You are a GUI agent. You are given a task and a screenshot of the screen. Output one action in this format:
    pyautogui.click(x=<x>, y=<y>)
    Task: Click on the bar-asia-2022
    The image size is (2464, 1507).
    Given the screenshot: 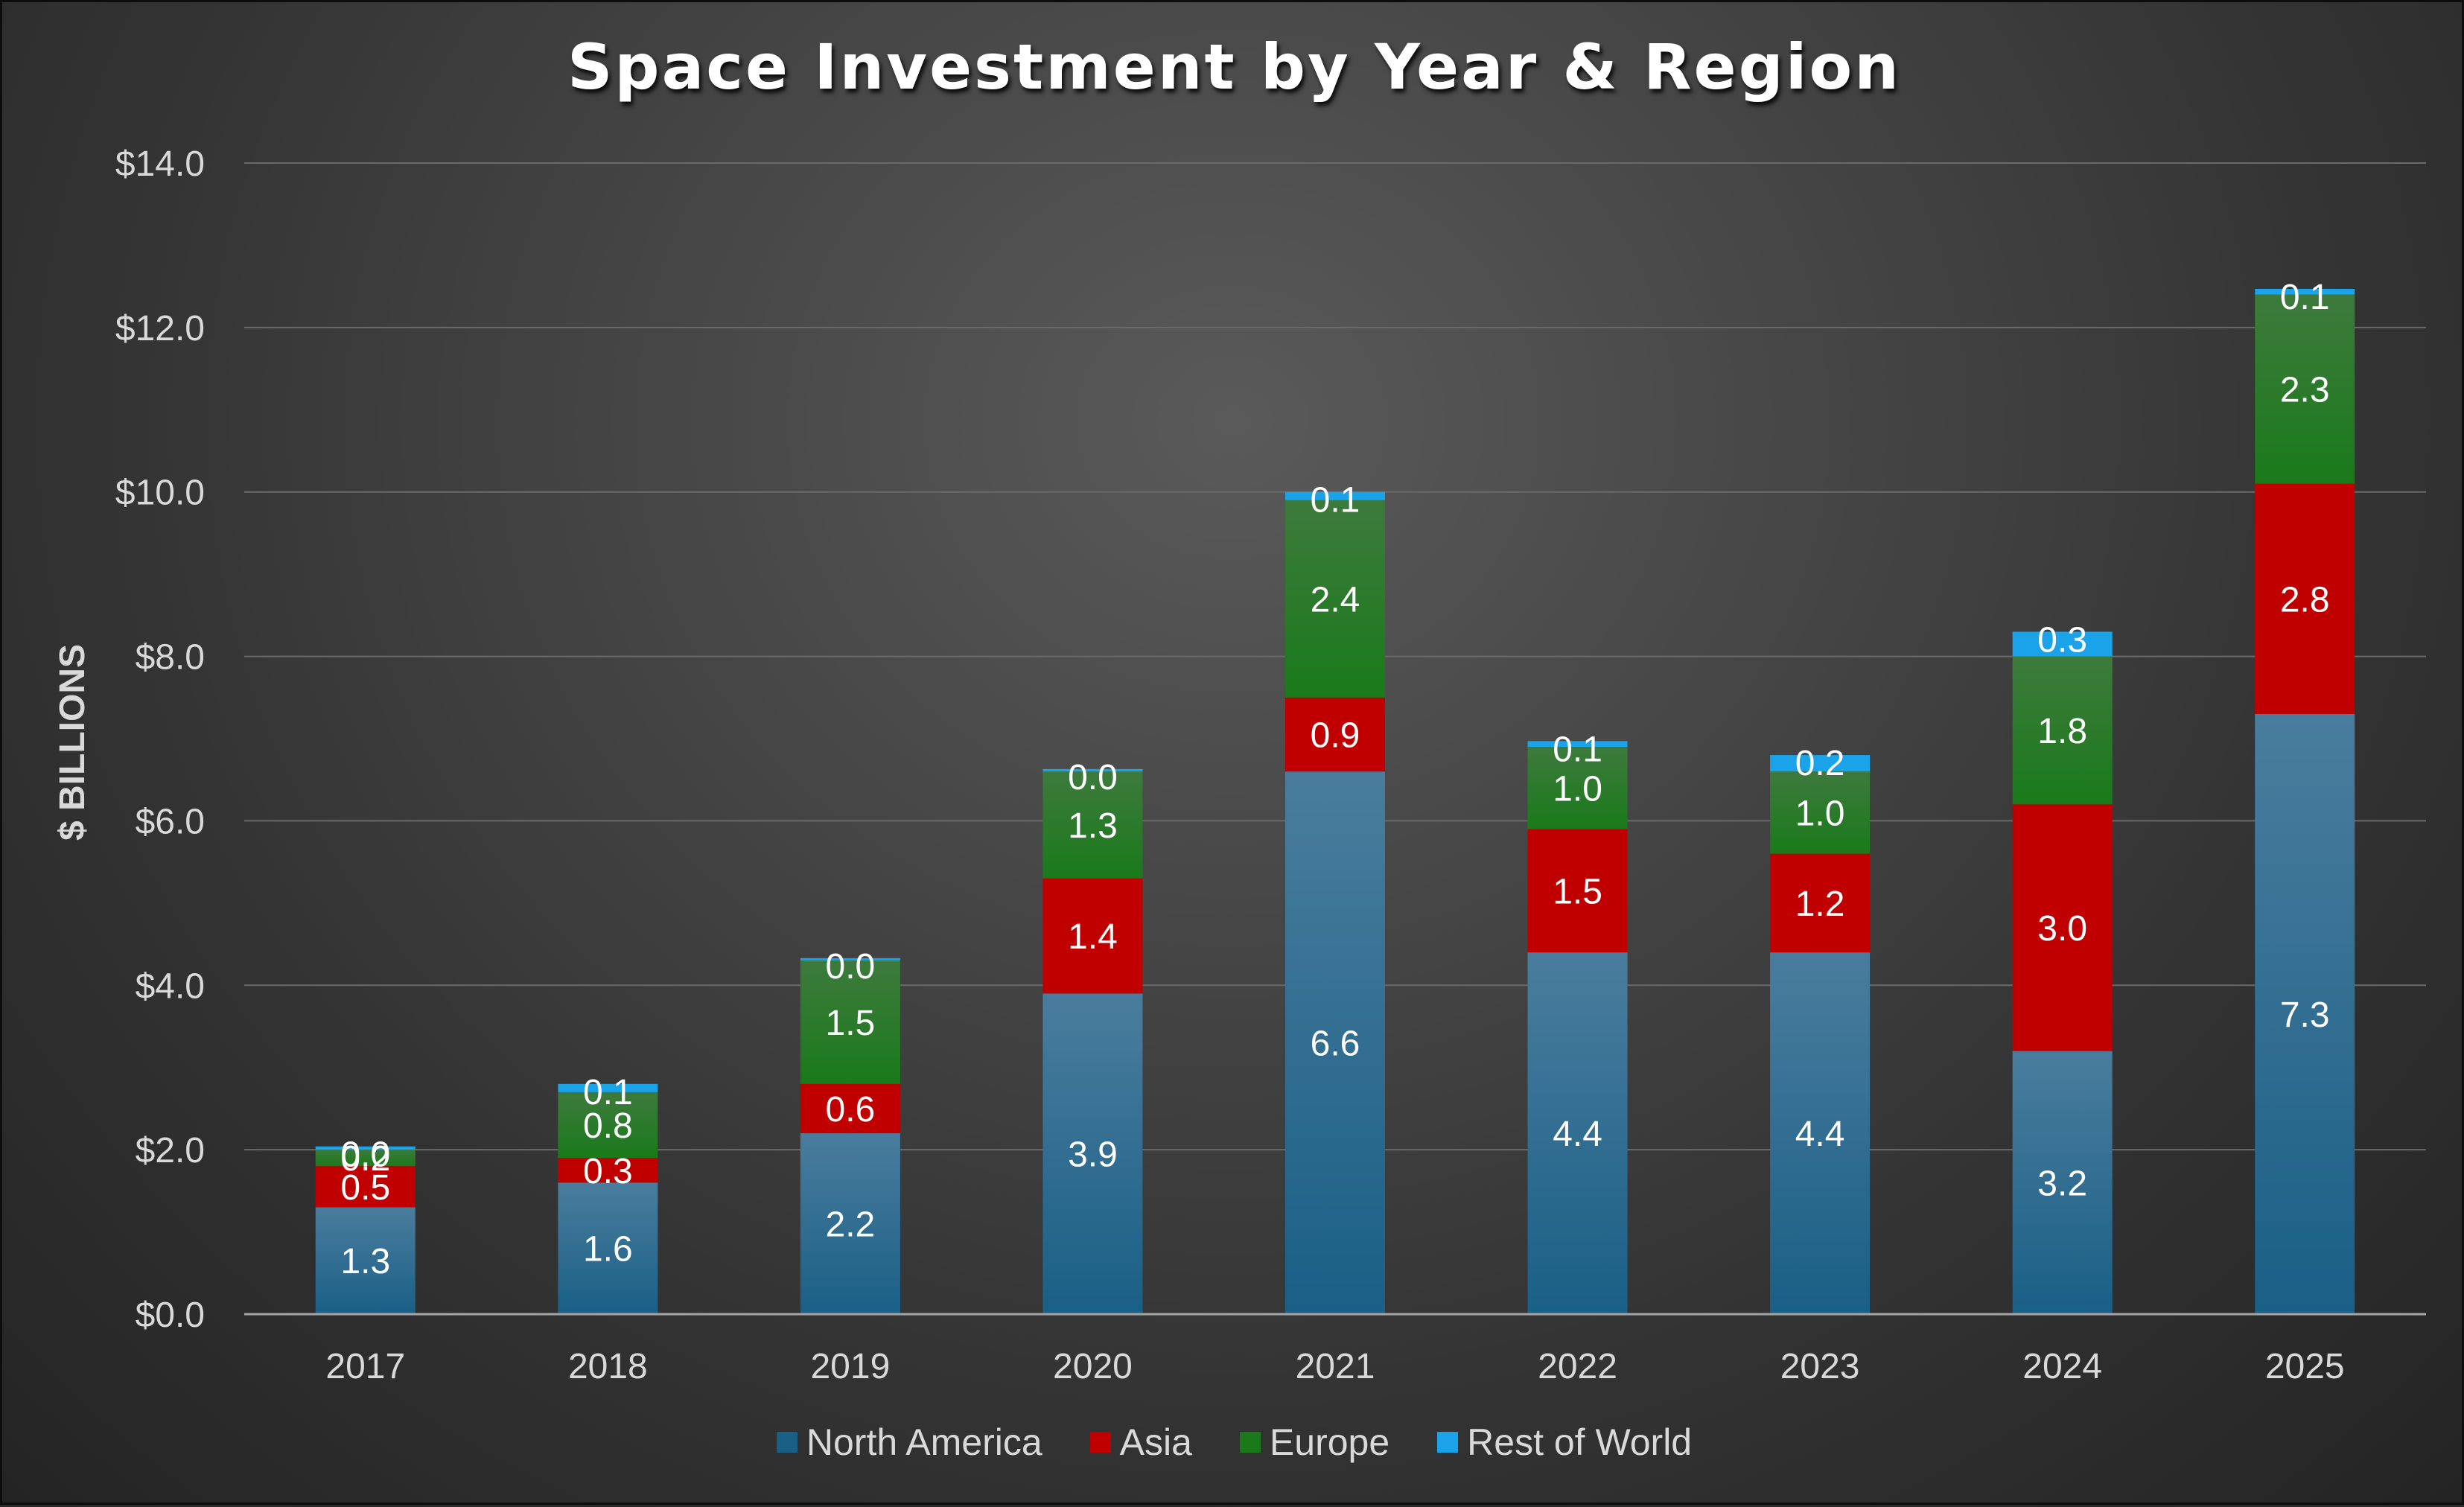 What is the action you would take?
    pyautogui.click(x=1577, y=891)
    